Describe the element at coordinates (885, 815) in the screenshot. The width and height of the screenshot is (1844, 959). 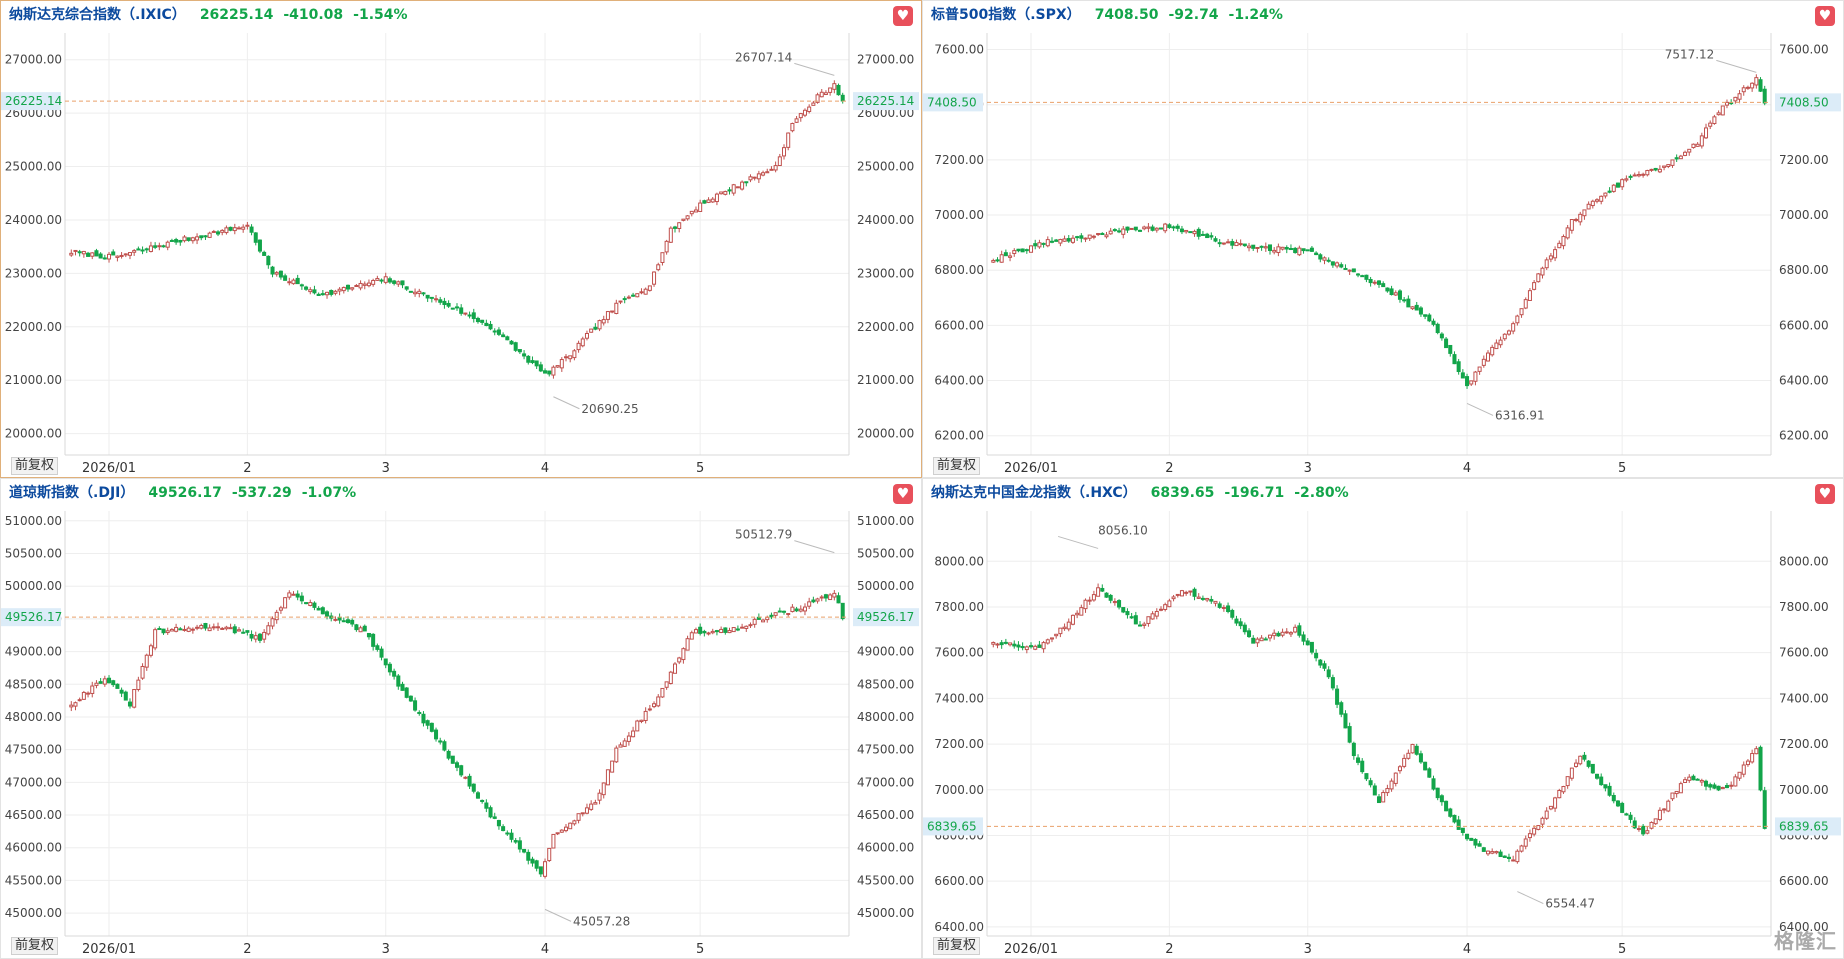
I see `y-tick-label-right: 46500.00` at that location.